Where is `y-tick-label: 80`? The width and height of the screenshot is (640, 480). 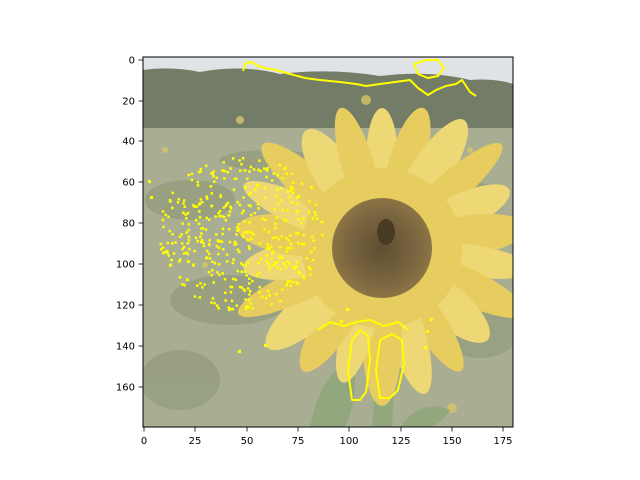
y-tick-label: 80 is located at coordinates (128, 224).